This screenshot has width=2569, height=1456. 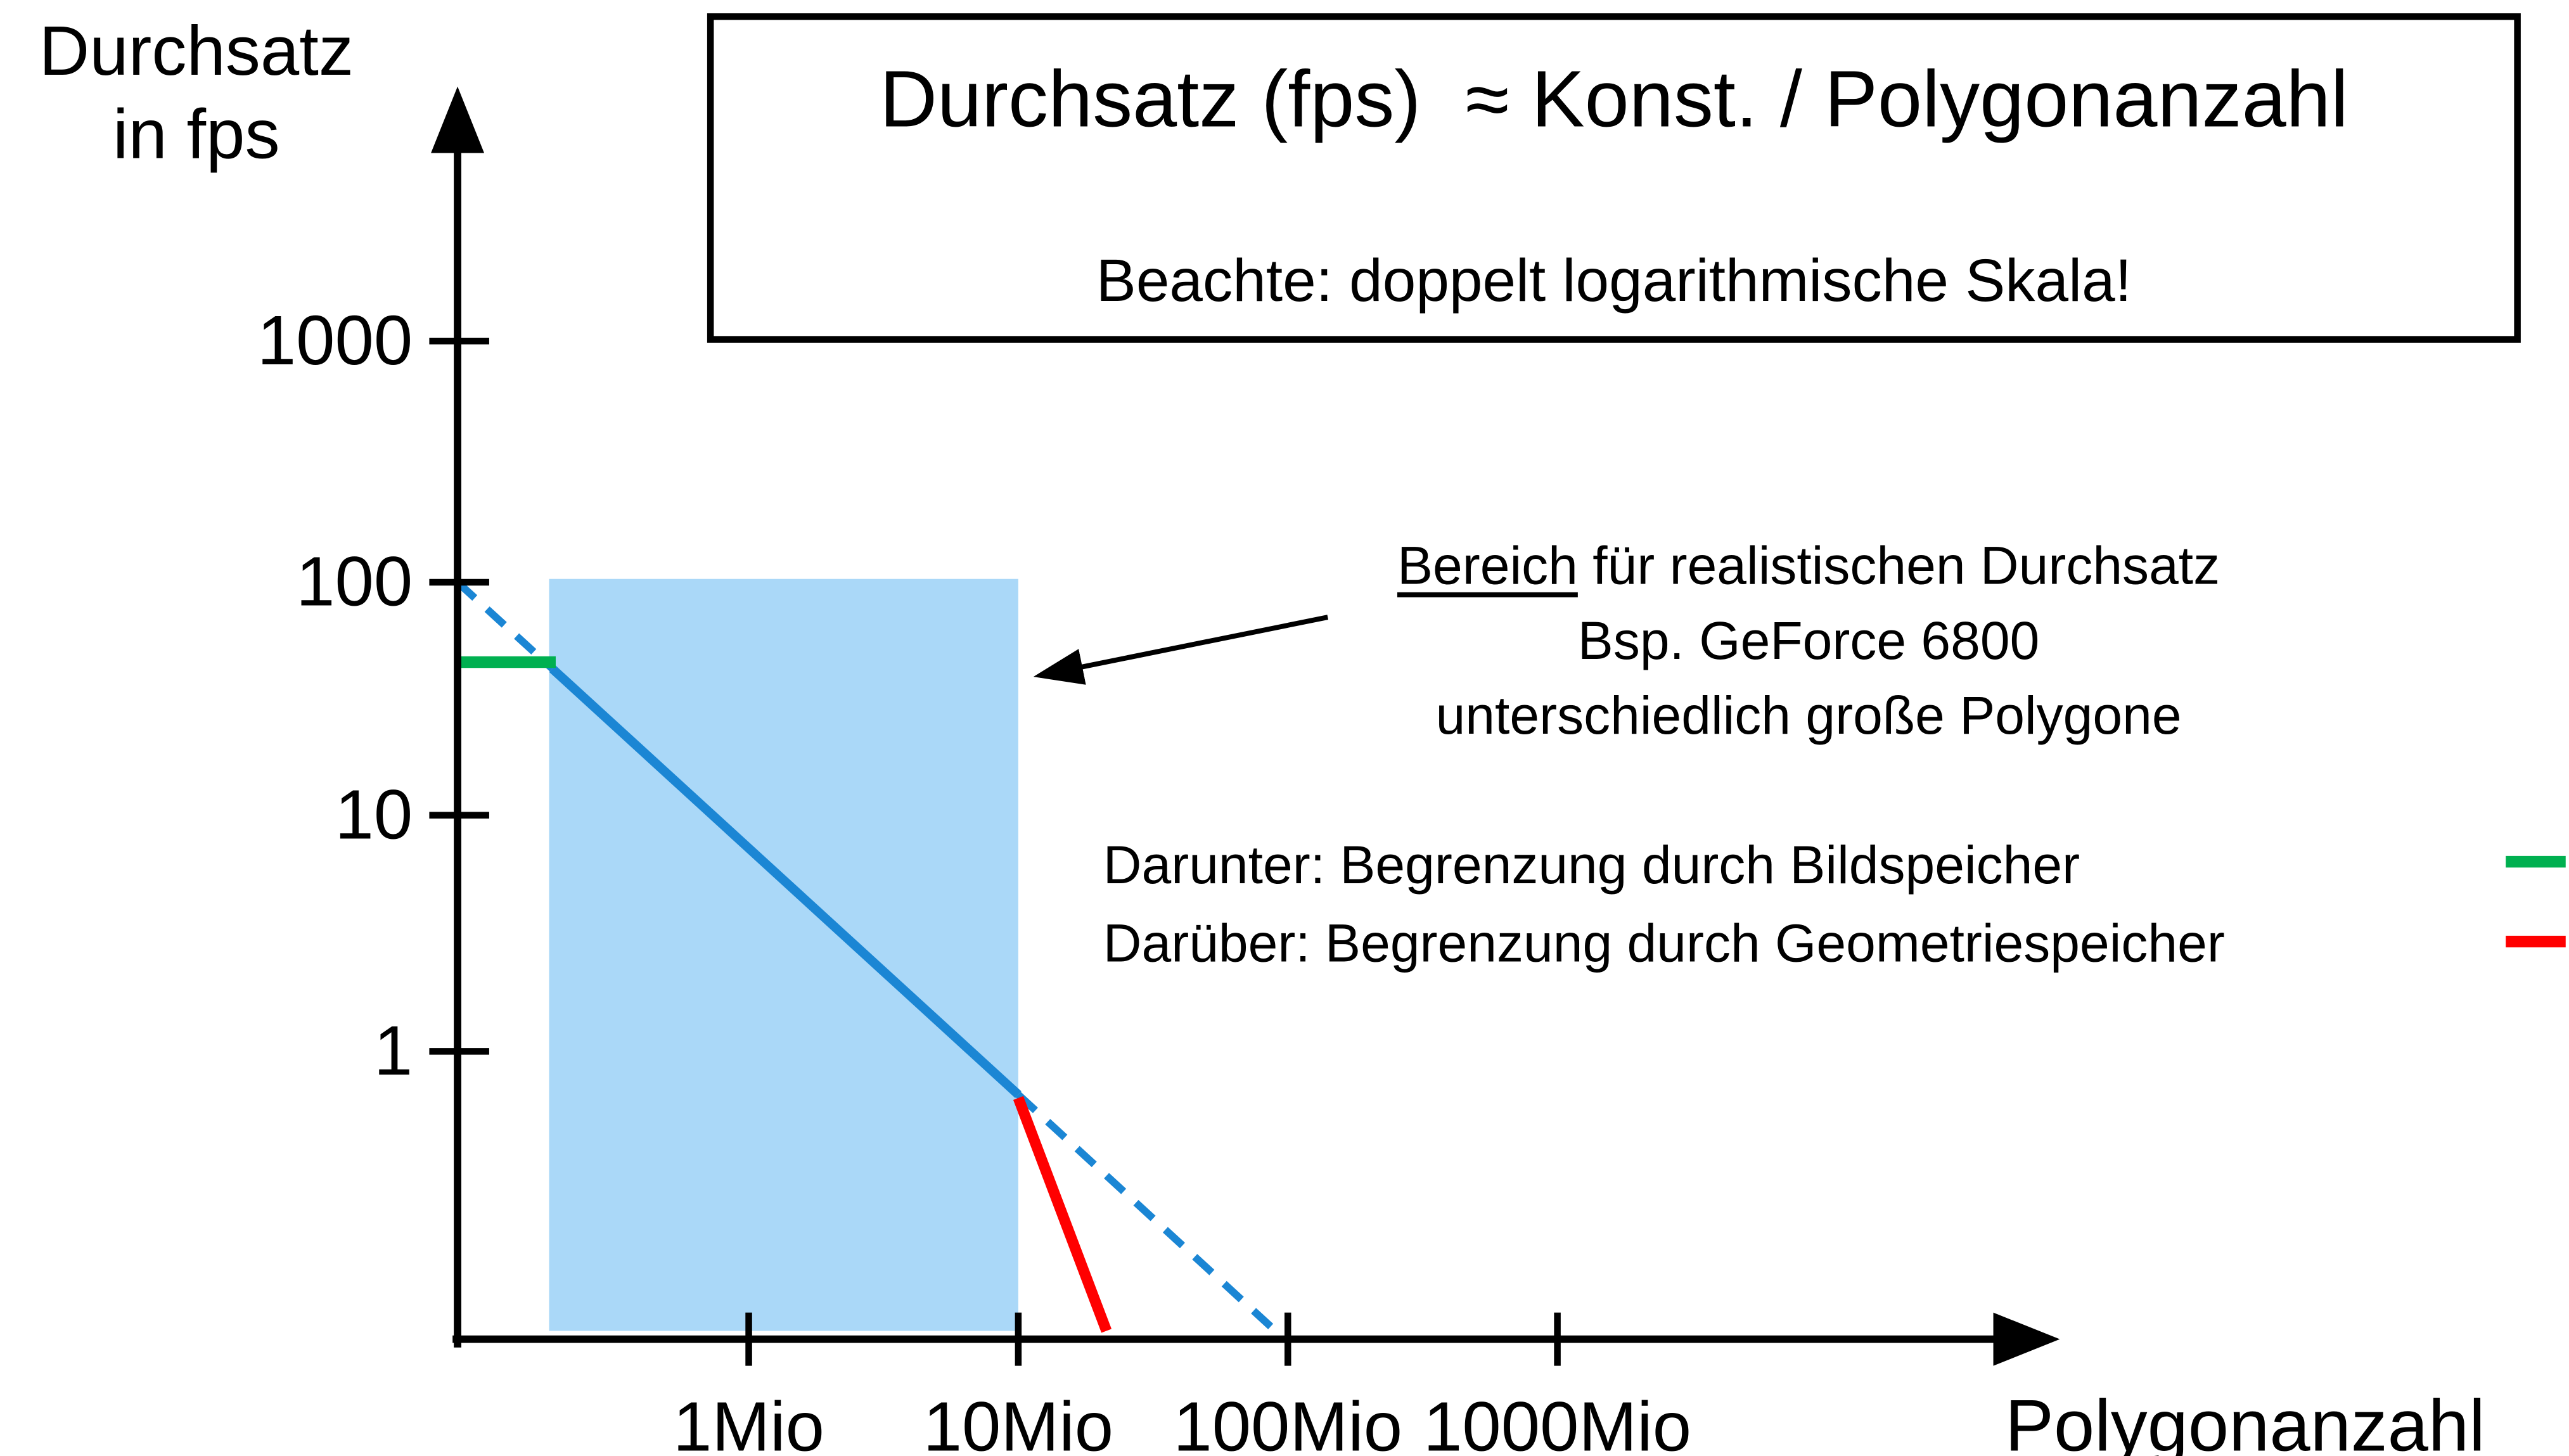 What do you see at coordinates (374, 814) in the screenshot?
I see `y-tick-label: 10` at bounding box center [374, 814].